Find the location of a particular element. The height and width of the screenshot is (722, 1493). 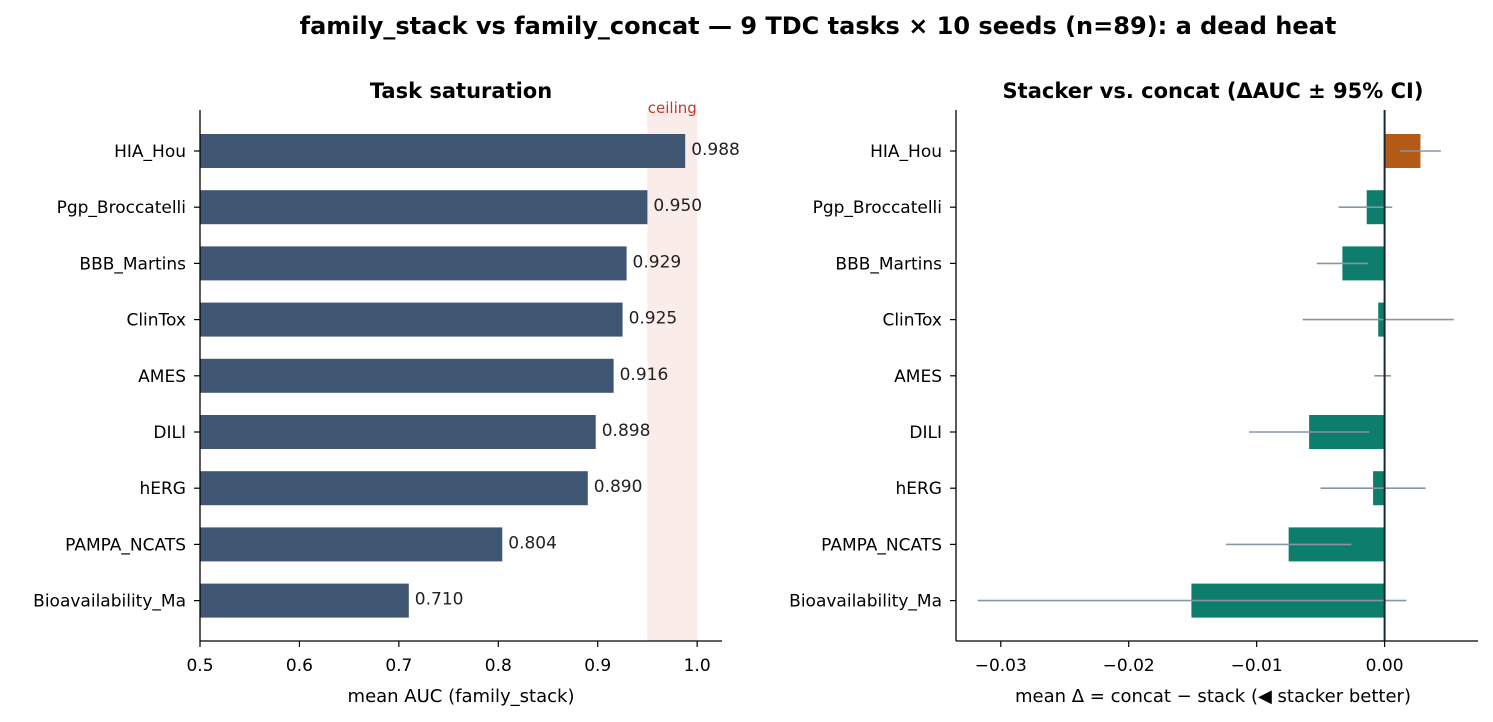

x-tick-label: −0.02 is located at coordinates (1129, 666).